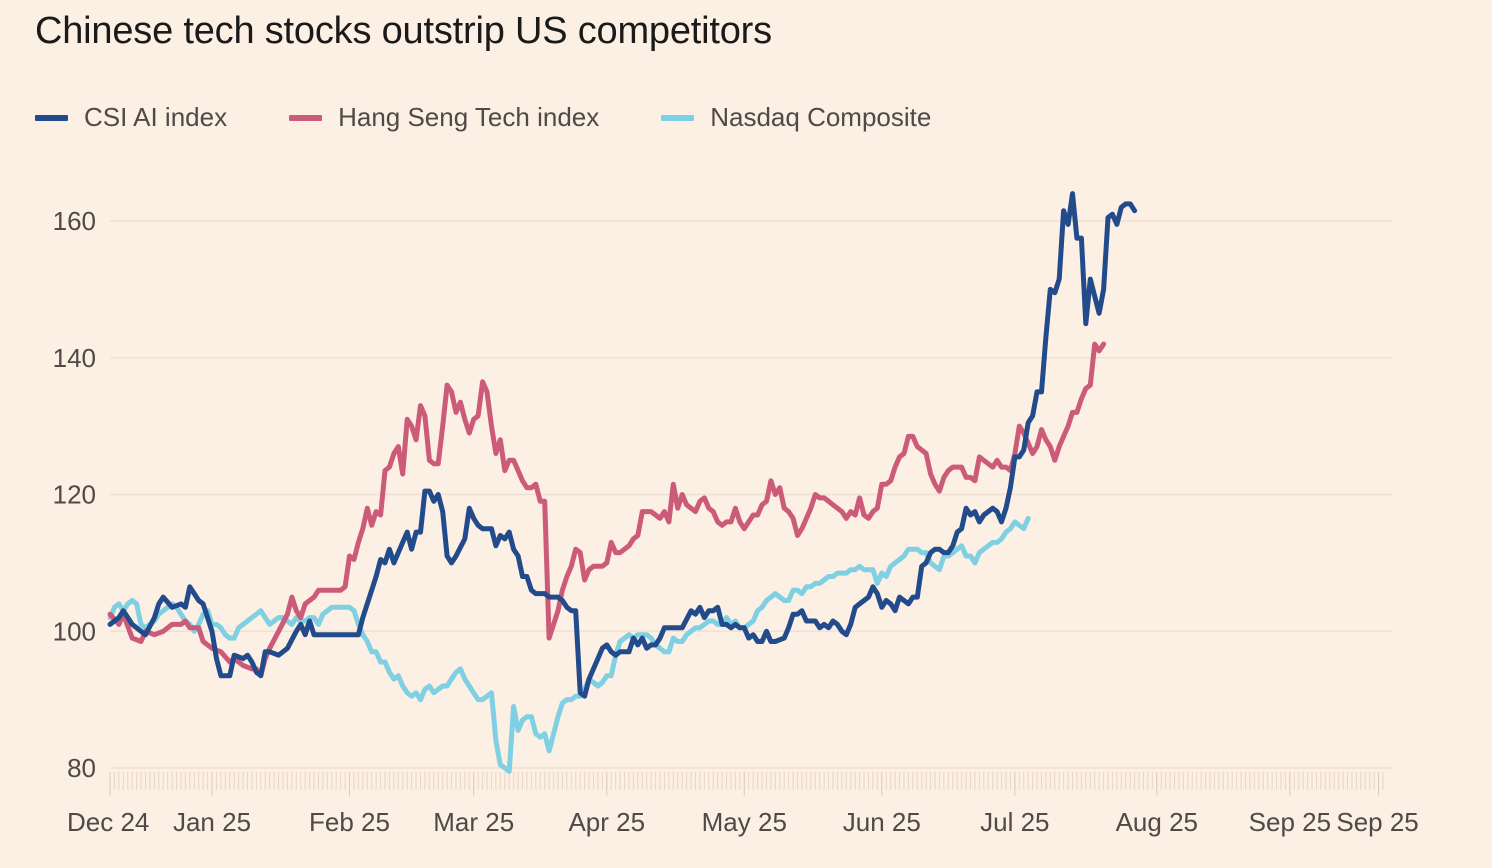 The width and height of the screenshot is (1492, 868). What do you see at coordinates (51, 117) in the screenshot?
I see `legend-swatch-csi-ai` at bounding box center [51, 117].